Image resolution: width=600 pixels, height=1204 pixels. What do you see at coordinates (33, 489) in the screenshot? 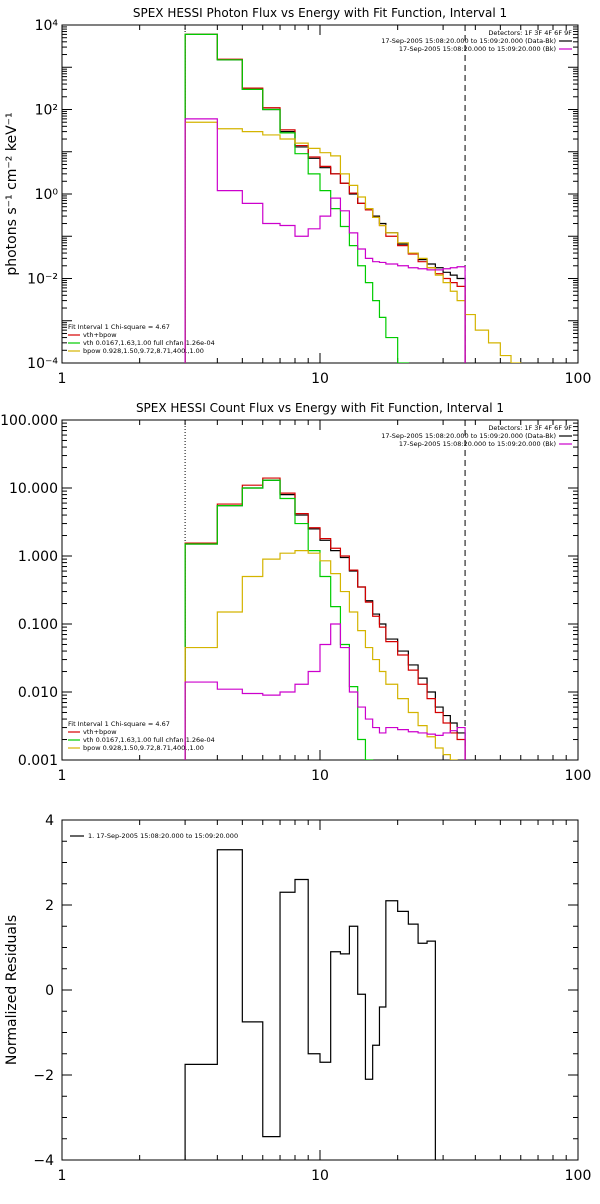
I see `y-tick-label: 10.000` at bounding box center [33, 489].